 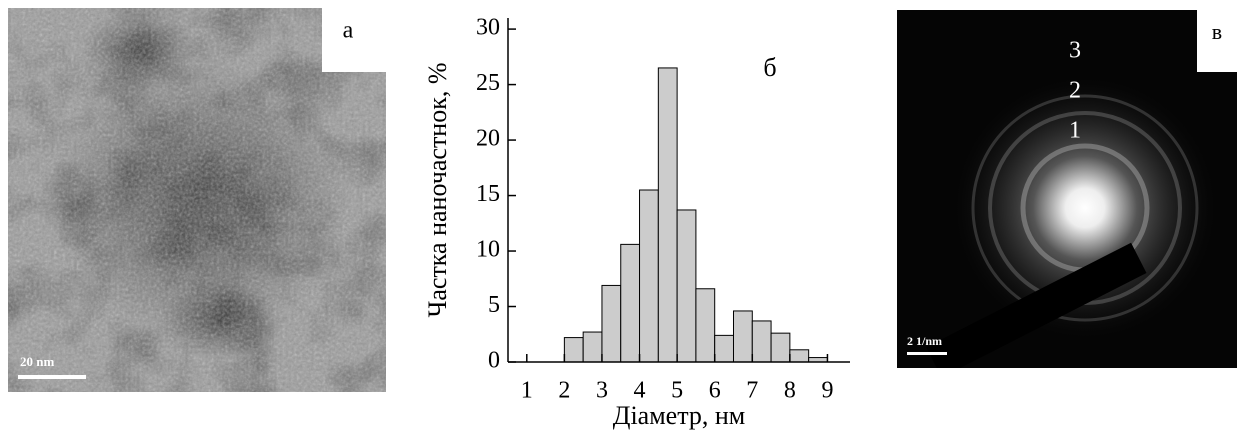 What do you see at coordinates (924, 341) in the screenshot?
I see `scale-bar-label: 2 1/nm` at bounding box center [924, 341].